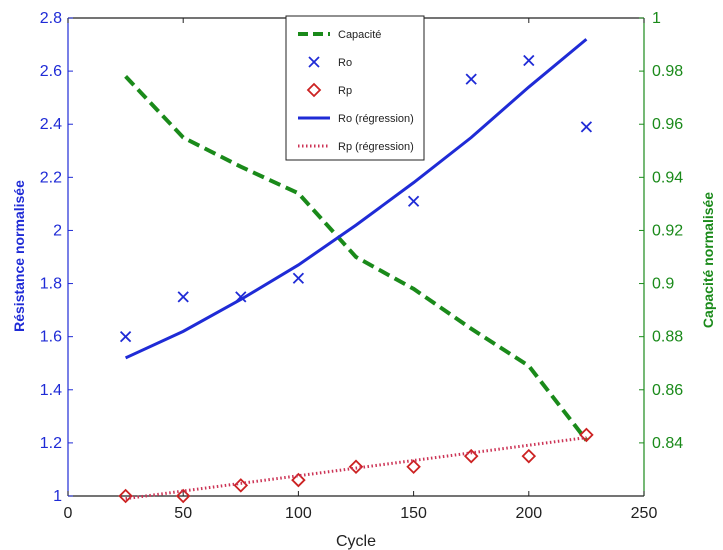 The width and height of the screenshot is (723, 550). What do you see at coordinates (667, 230) in the screenshot?
I see `y-right-tick-label: 0.92` at bounding box center [667, 230].